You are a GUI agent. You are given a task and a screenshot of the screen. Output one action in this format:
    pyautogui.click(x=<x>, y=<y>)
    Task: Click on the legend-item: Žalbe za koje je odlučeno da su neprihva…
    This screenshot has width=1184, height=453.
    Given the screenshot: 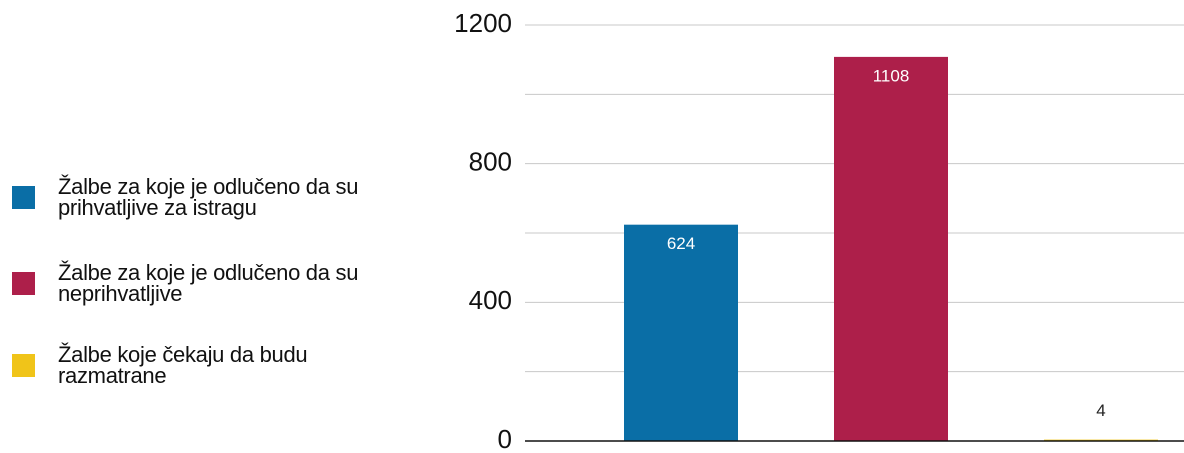 What is the action you would take?
    pyautogui.click(x=207, y=283)
    